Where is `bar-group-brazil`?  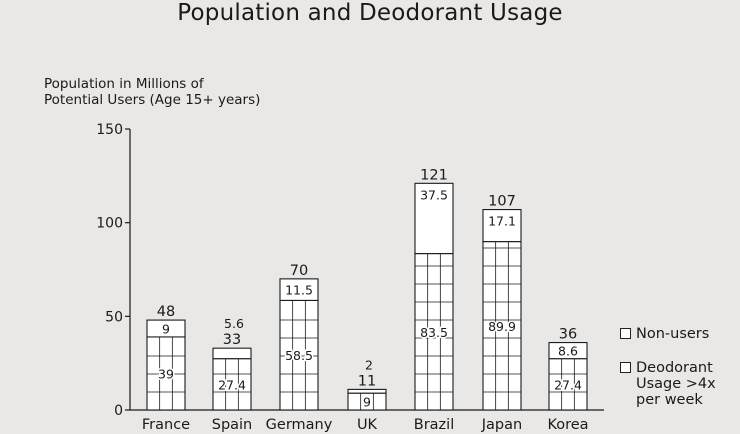 bar-group-brazil is located at coordinates (434, 296).